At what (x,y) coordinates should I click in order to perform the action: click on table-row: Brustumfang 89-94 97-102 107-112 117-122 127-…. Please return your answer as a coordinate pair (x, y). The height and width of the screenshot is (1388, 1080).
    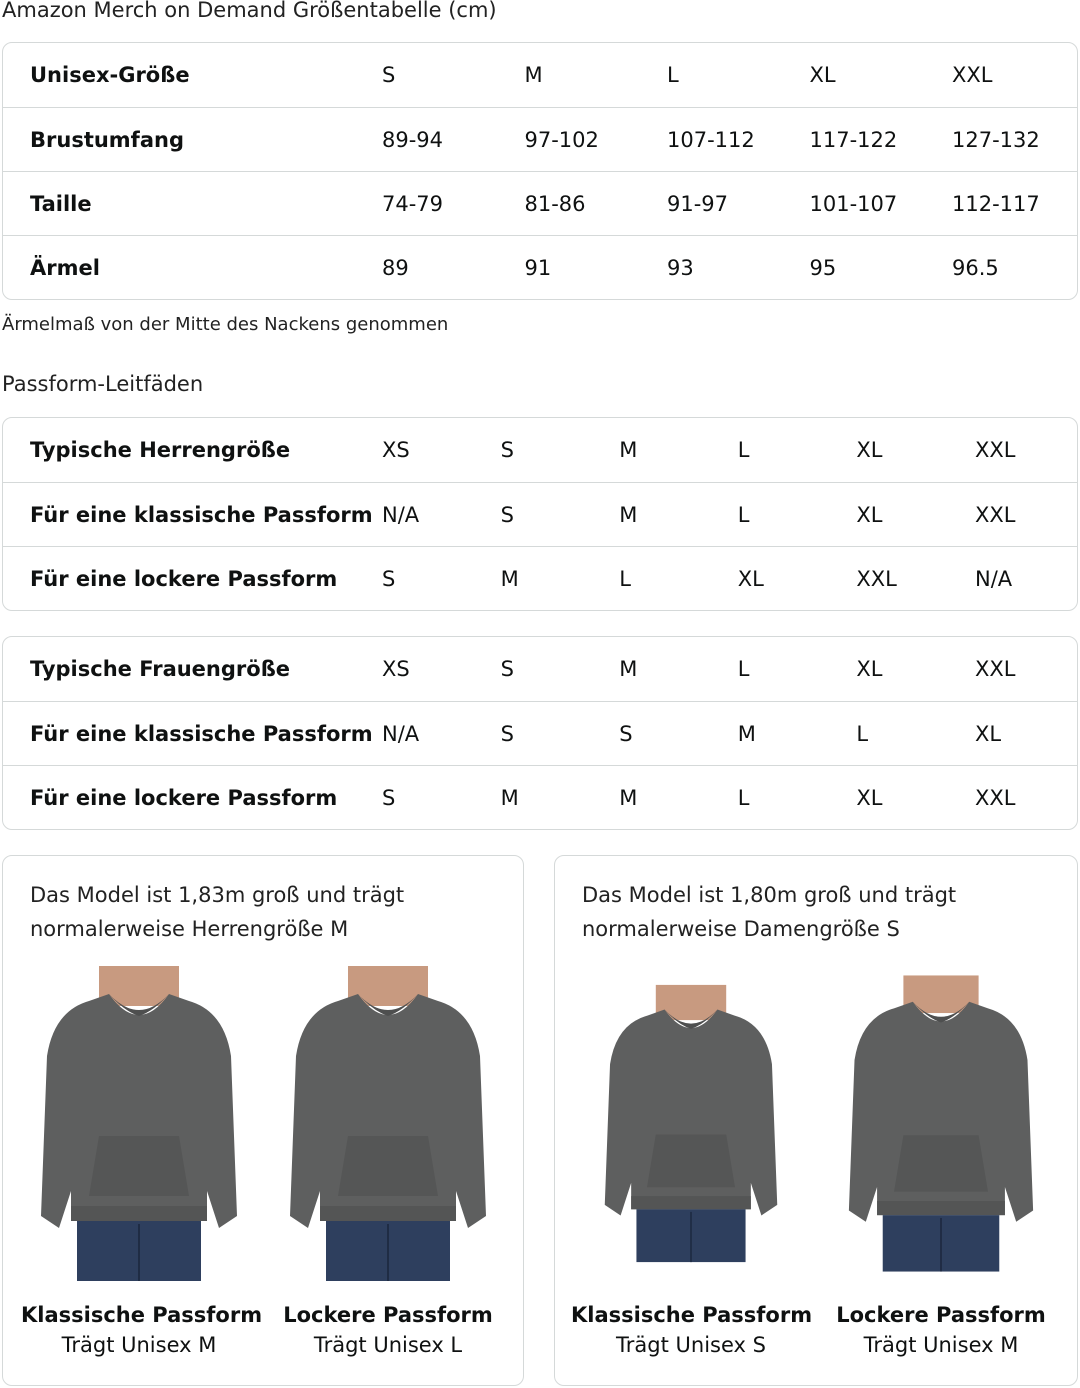
    Looking at the image, I should click on (540, 139).